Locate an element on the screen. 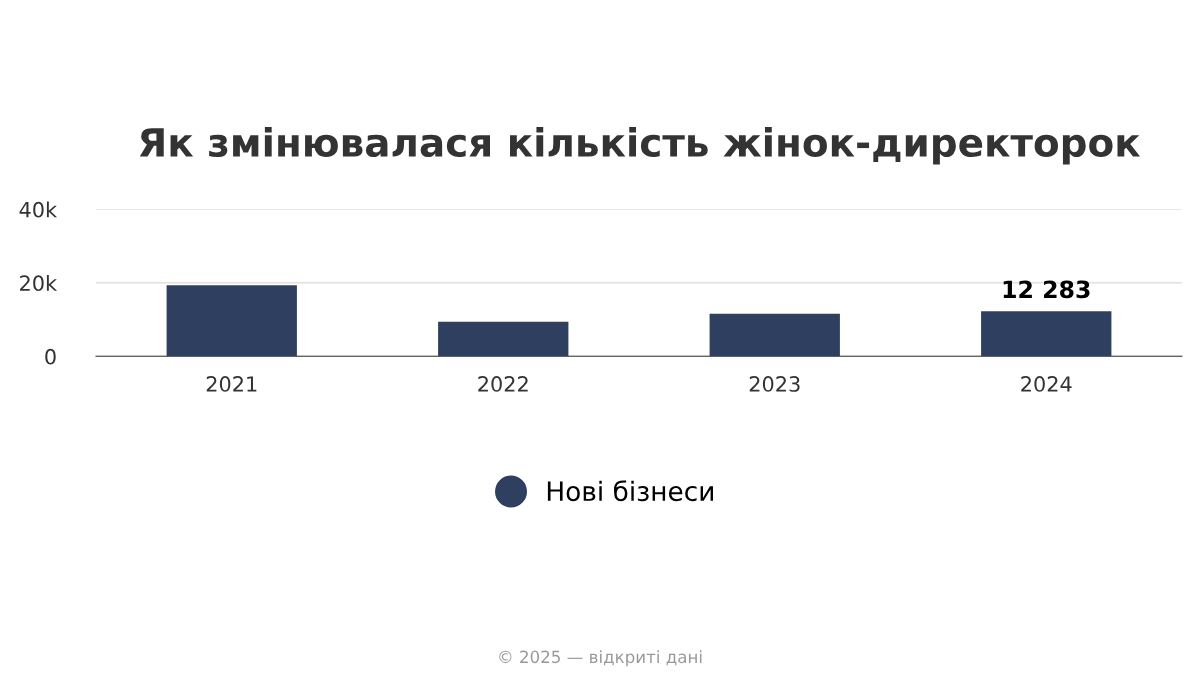 The image size is (1200, 700). y-tick-label: 0 is located at coordinates (50, 356).